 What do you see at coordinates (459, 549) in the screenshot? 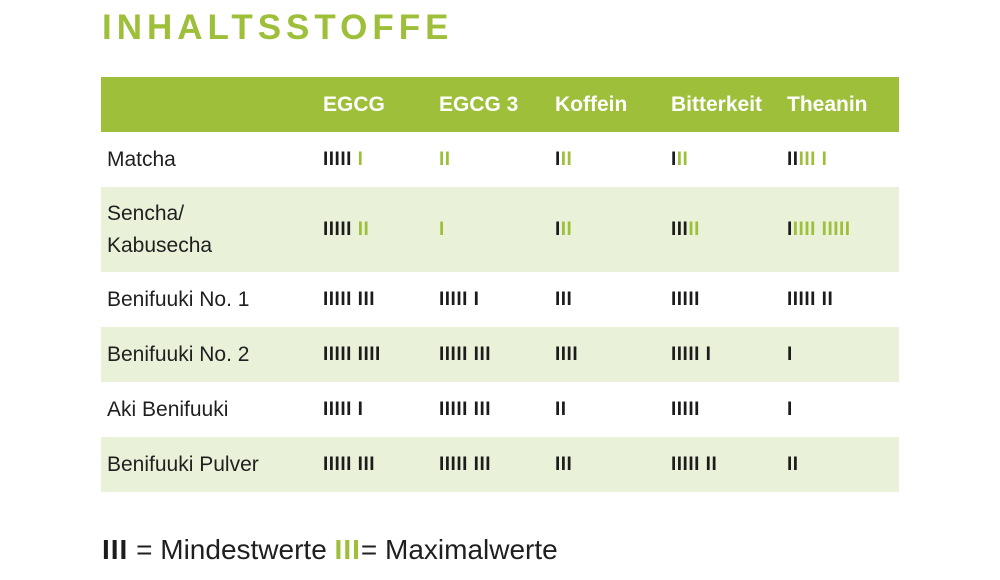
I see `legend-max-label: = Maximalwerte` at bounding box center [459, 549].